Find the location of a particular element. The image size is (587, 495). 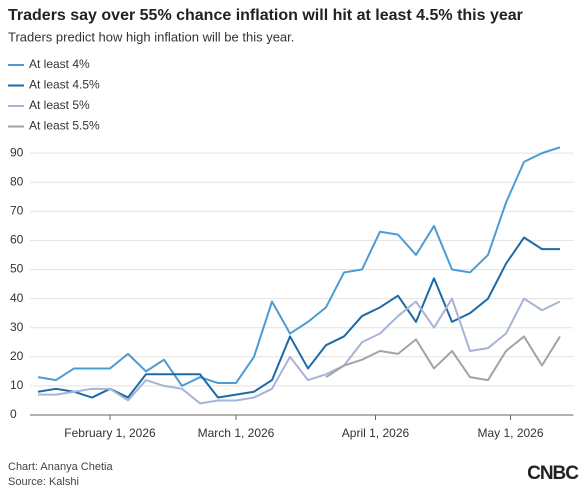

x-tick-label: February 1, 2026 is located at coordinates (110, 433).